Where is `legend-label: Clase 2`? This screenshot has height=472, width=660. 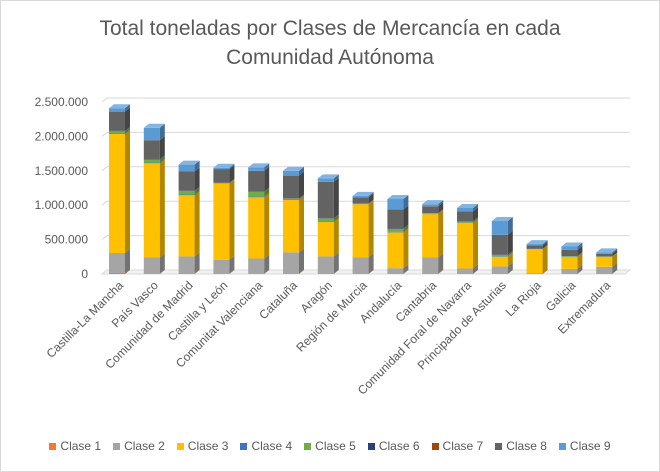 legend-label: Clase 2 is located at coordinates (144, 446).